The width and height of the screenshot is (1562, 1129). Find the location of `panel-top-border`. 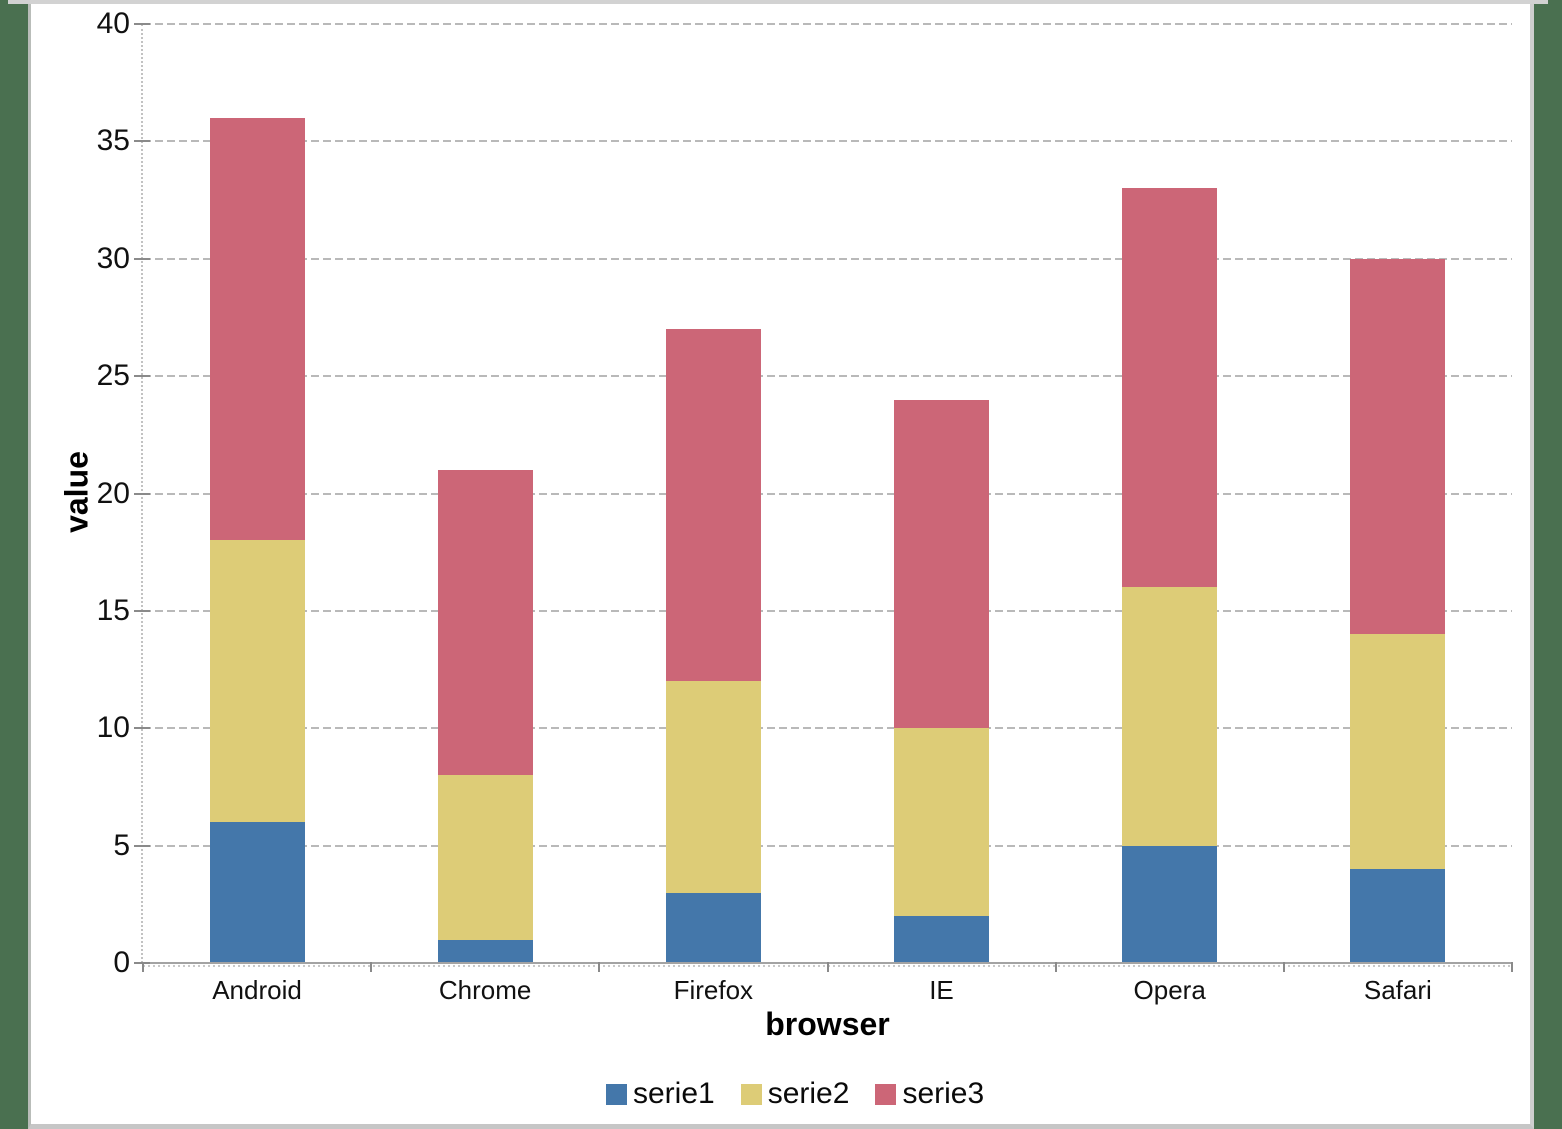

panel-top-border is located at coordinates (778, 2).